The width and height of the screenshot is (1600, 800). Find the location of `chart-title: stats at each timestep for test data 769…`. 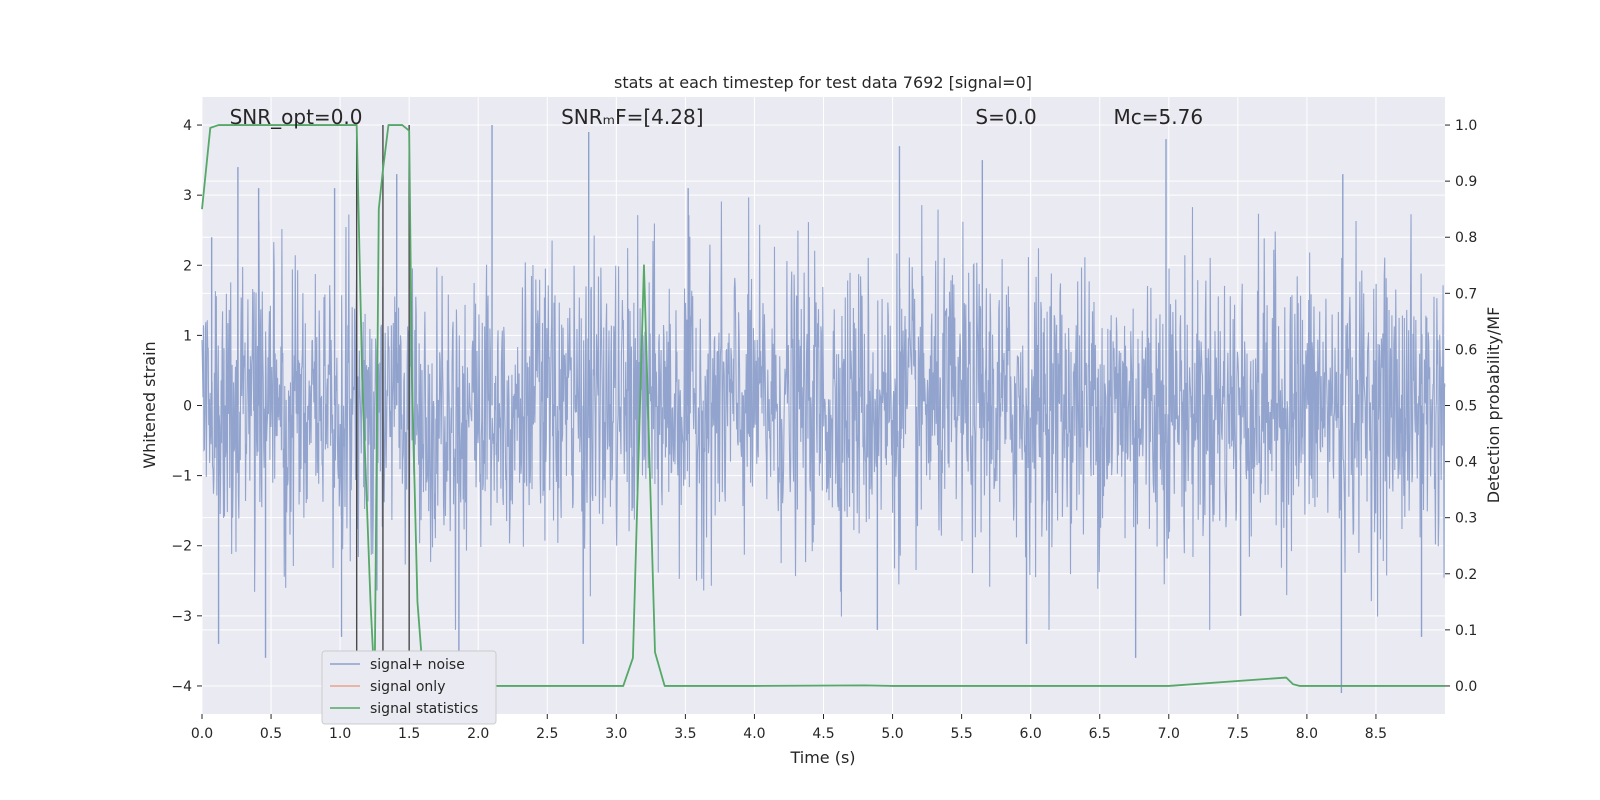

chart-title: stats at each timestep for test data 769… is located at coordinates (823, 82).